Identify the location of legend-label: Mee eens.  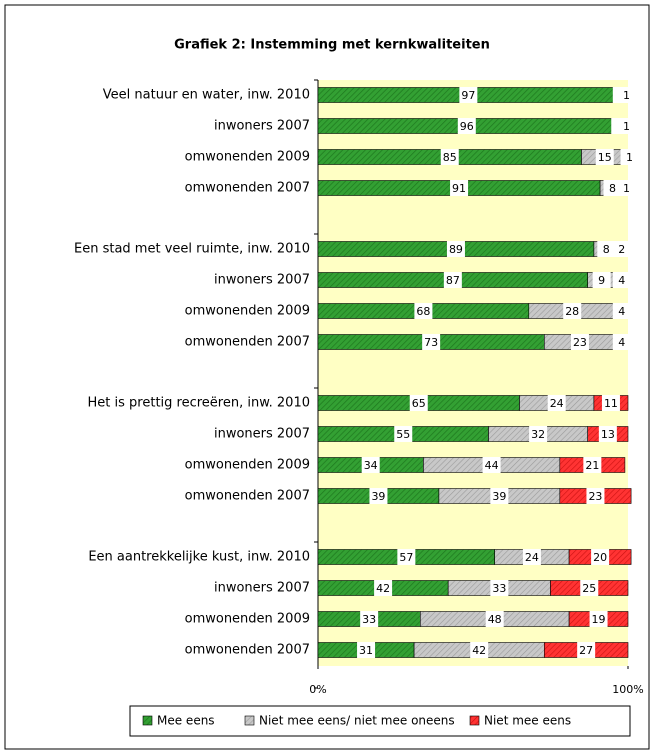
(186, 721).